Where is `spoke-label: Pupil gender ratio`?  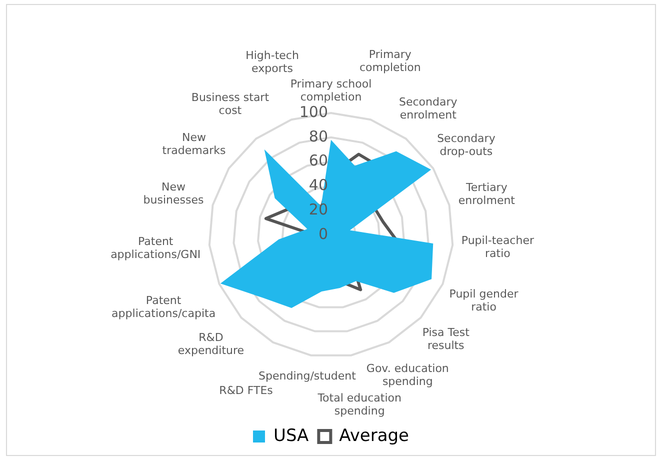 spoke-label: Pupil gender ratio is located at coordinates (484, 300).